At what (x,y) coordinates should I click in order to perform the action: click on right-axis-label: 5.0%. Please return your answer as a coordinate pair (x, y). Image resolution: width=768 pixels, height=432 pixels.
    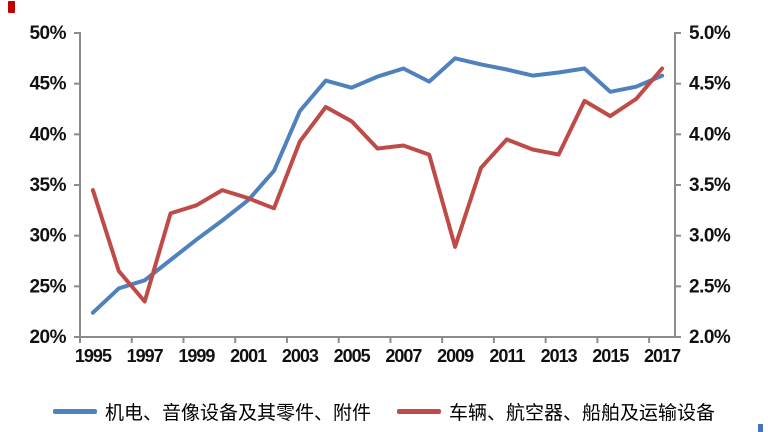
    Looking at the image, I should click on (710, 33).